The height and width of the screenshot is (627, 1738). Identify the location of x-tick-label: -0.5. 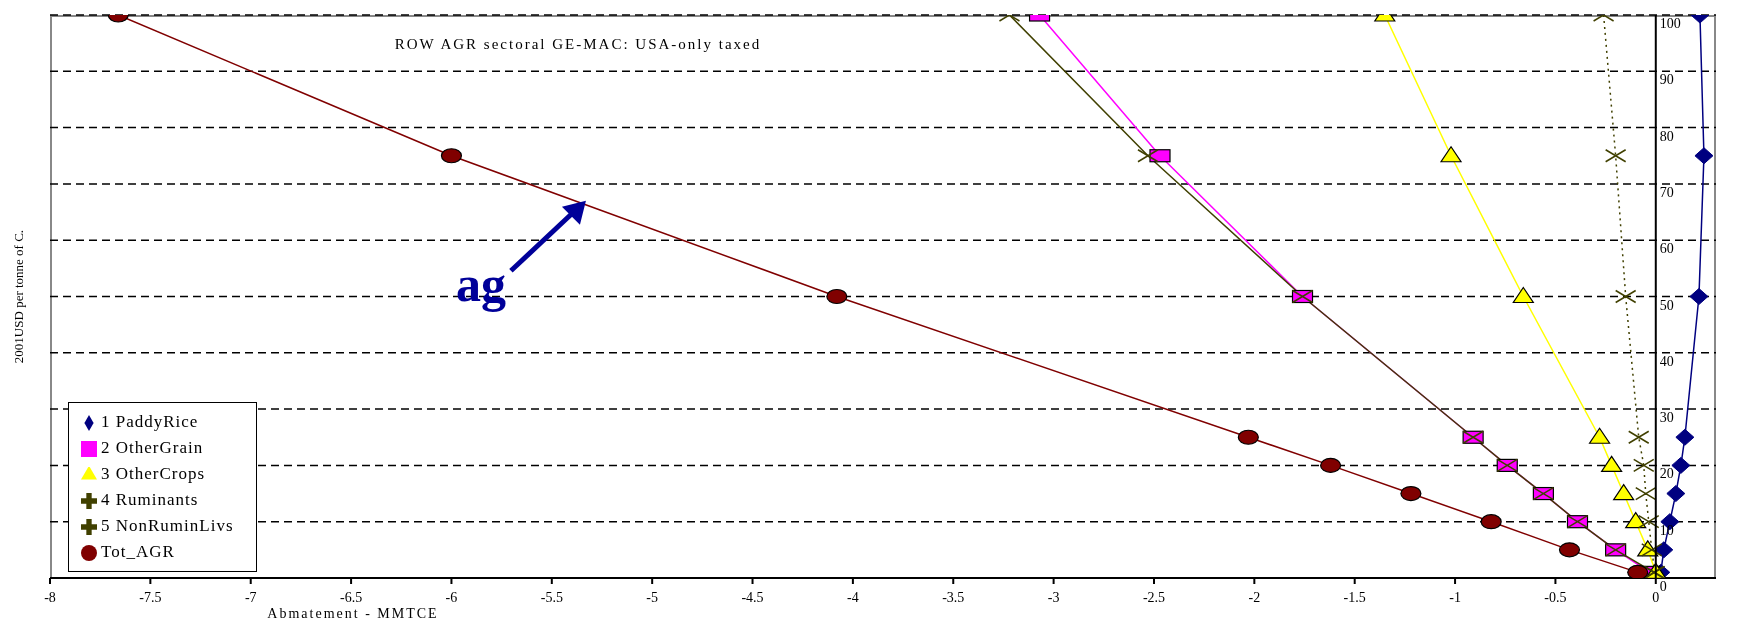
(1555, 597).